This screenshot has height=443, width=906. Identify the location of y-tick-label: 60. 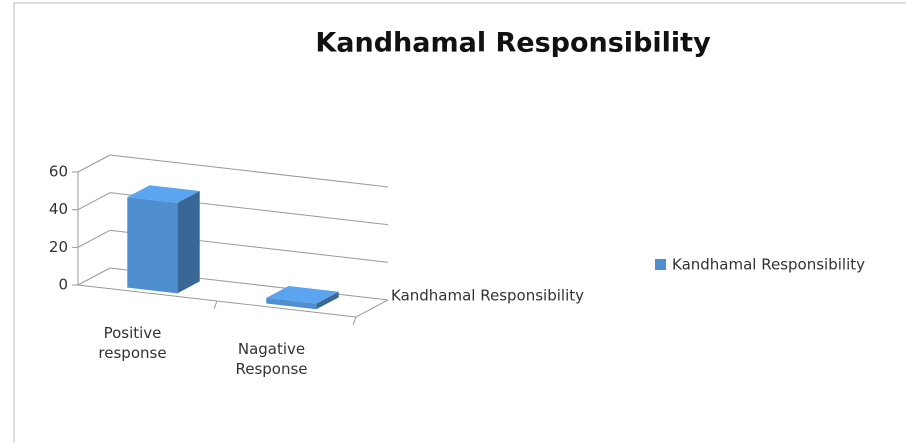
(58, 172).